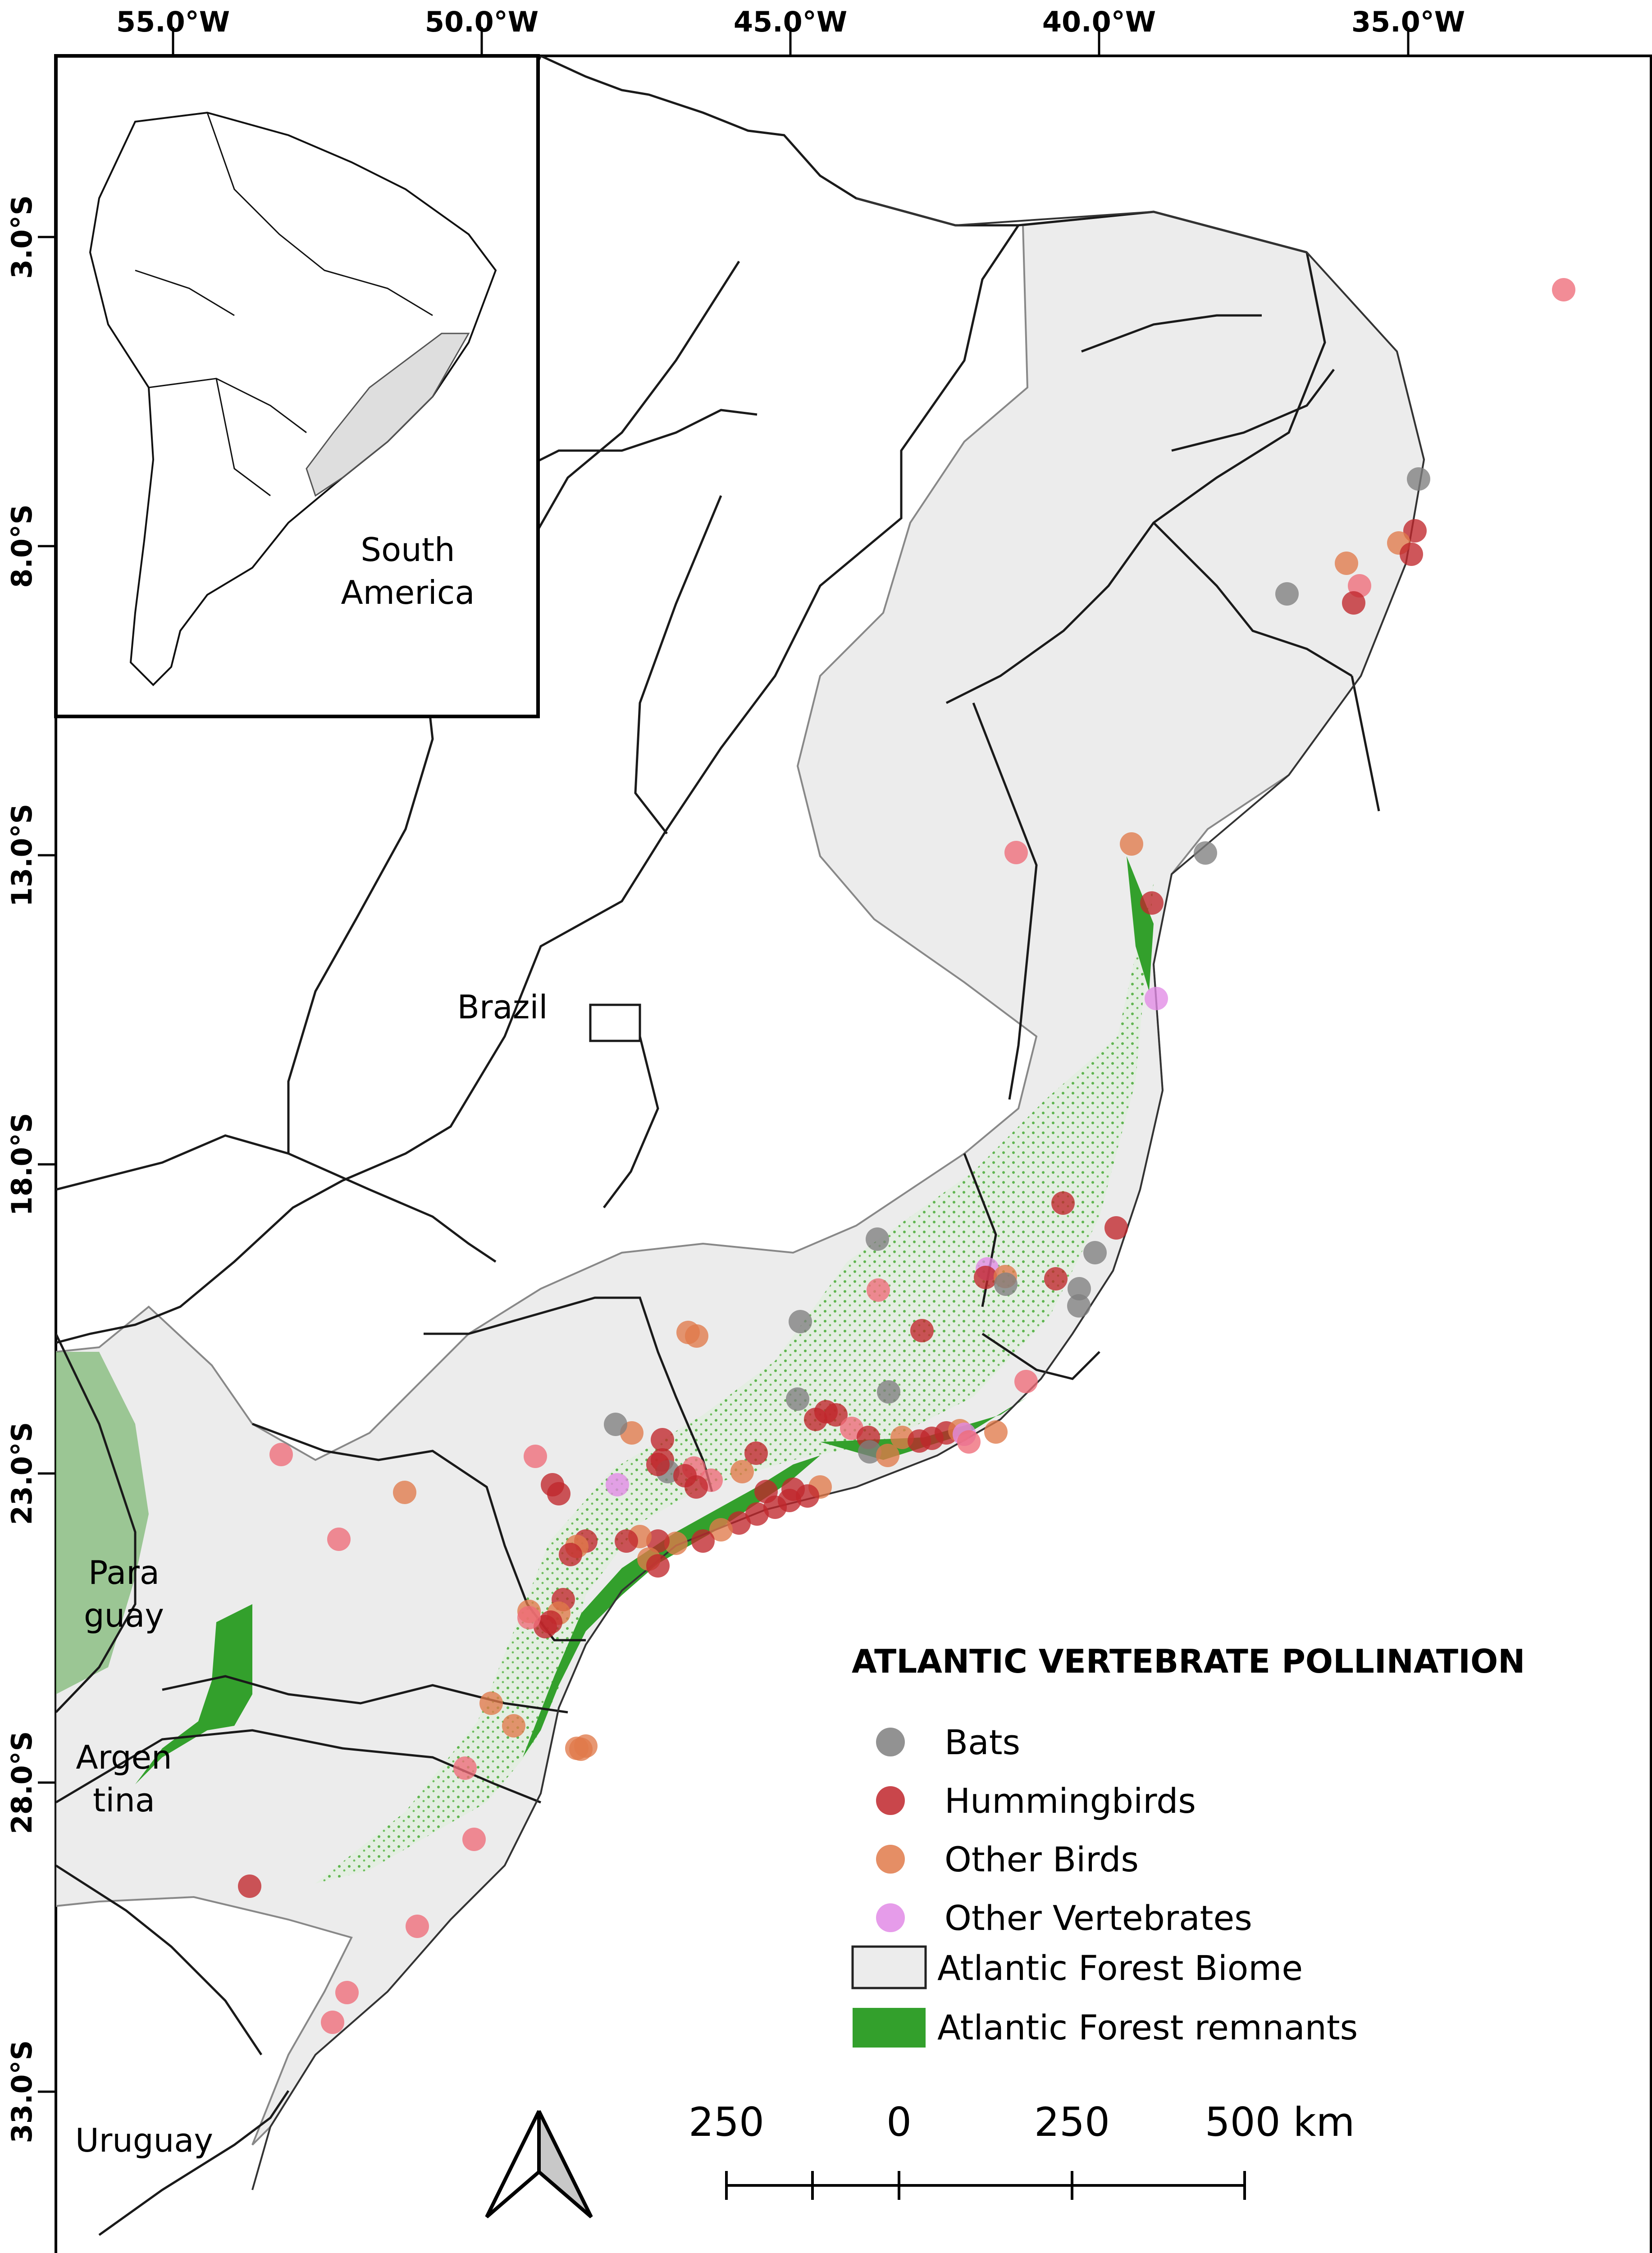 Image resolution: width=1652 pixels, height=2253 pixels. Describe the element at coordinates (124, 1615) in the screenshot. I see `label-paraguay-line2: guay` at that location.